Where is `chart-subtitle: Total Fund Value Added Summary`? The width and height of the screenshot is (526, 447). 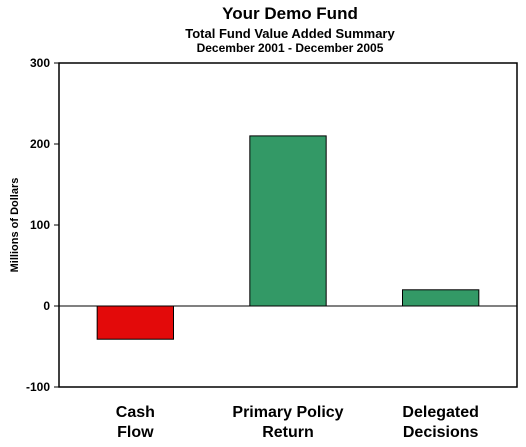 chart-subtitle: Total Fund Value Added Summary is located at coordinates (290, 33).